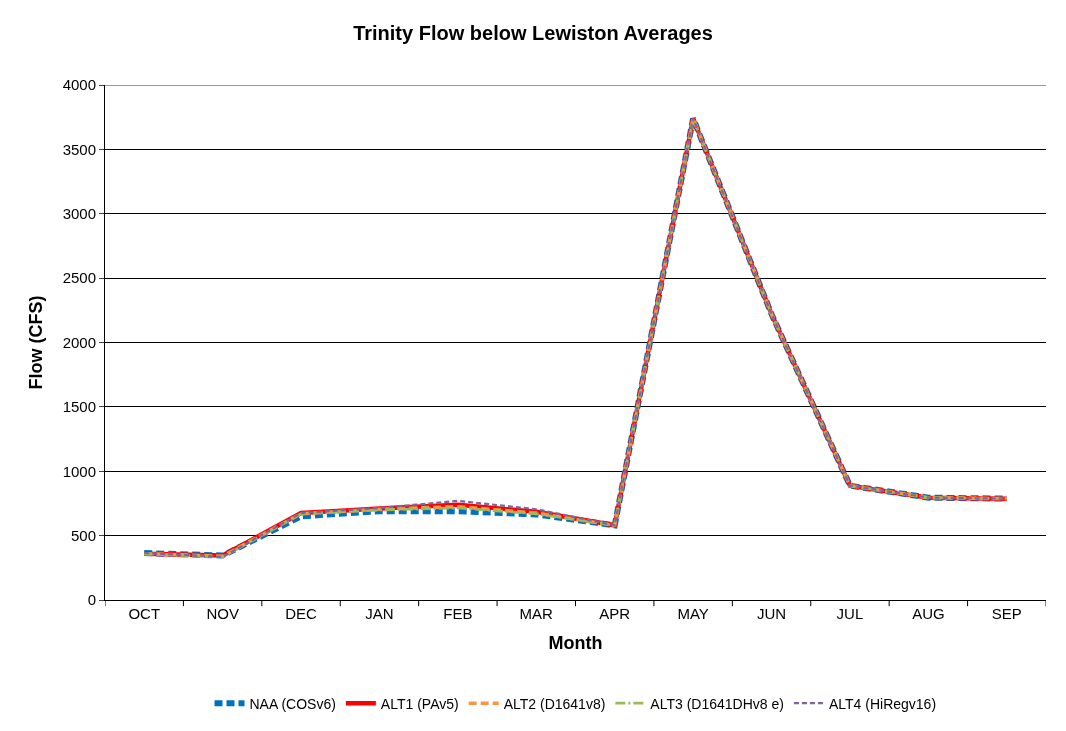 Image resolution: width=1066 pixels, height=731 pixels. Describe the element at coordinates (882, 703) in the screenshot. I see `legend-label: ALT4 (HiRegv16)` at that location.